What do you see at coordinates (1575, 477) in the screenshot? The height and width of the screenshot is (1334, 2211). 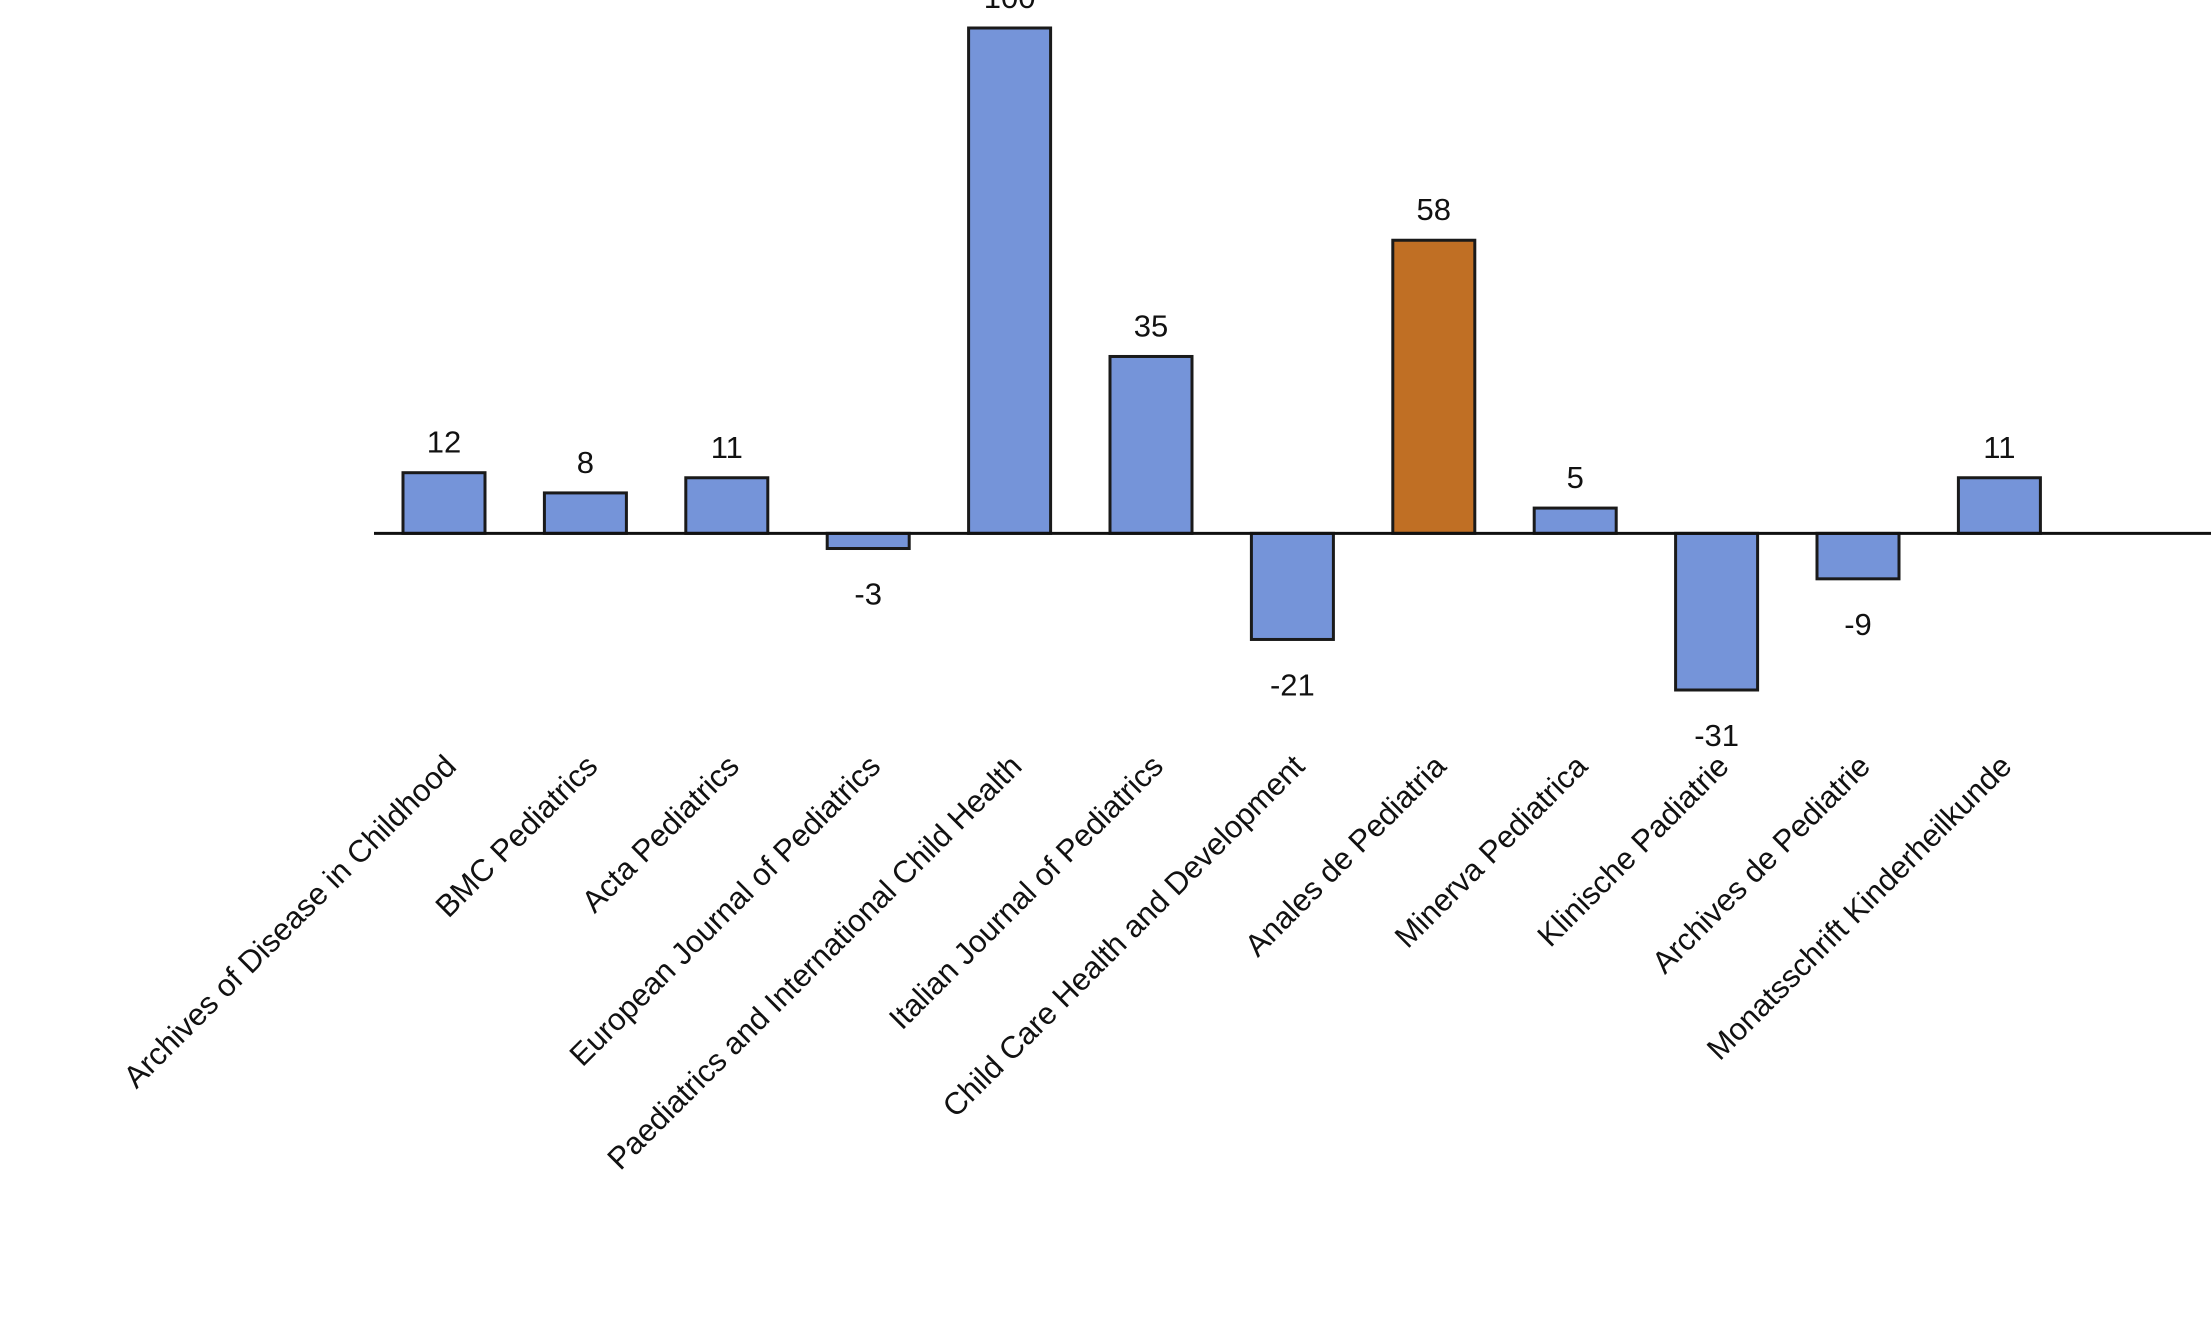 I see `data-label: 5` at bounding box center [1575, 477].